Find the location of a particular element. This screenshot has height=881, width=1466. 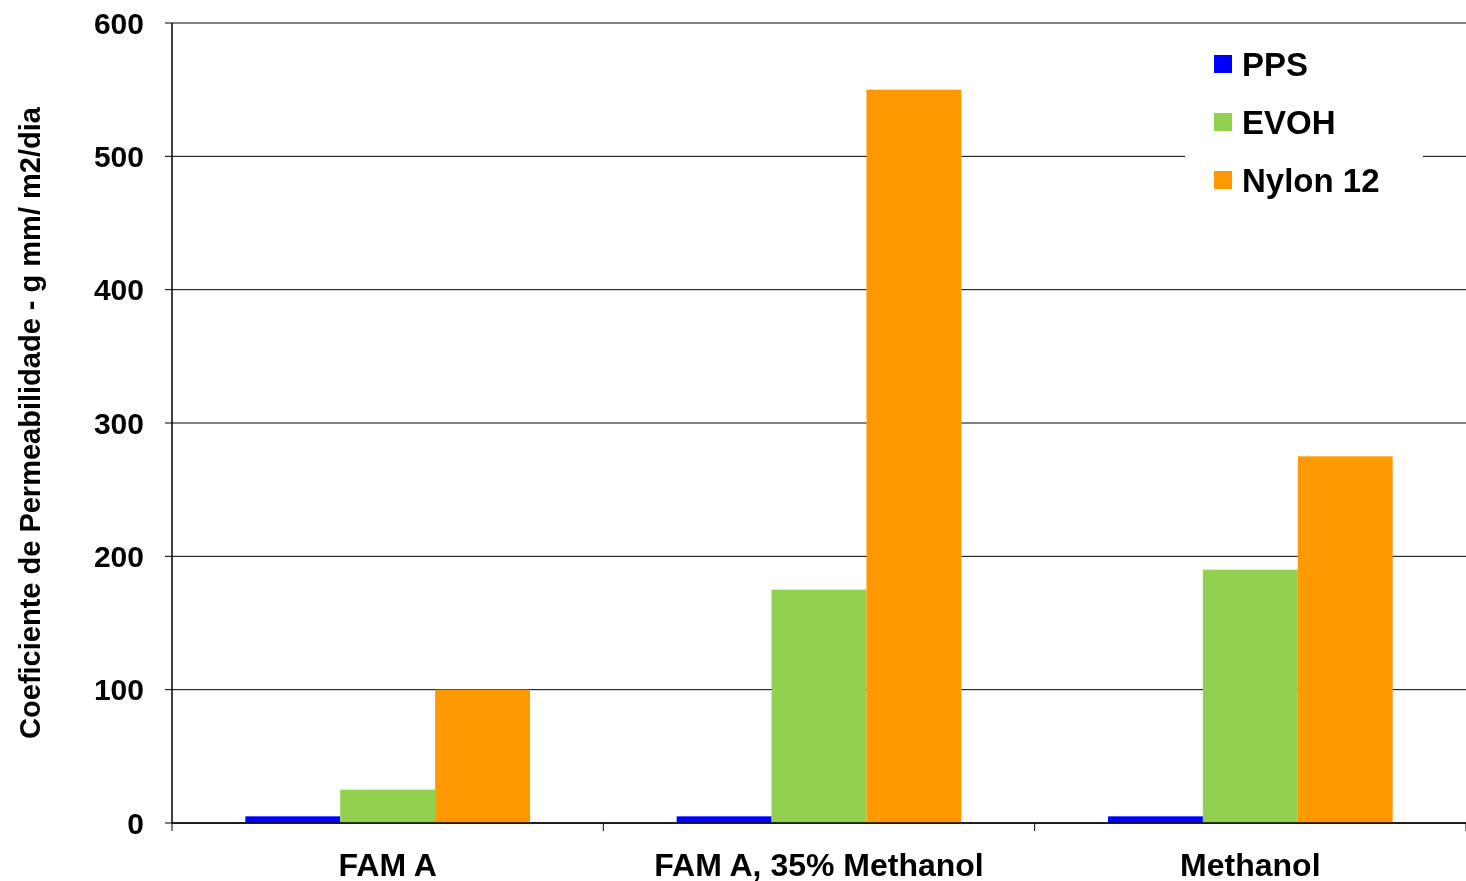

x-tick-label: FAM A, 35% Methanol is located at coordinates (819, 864).